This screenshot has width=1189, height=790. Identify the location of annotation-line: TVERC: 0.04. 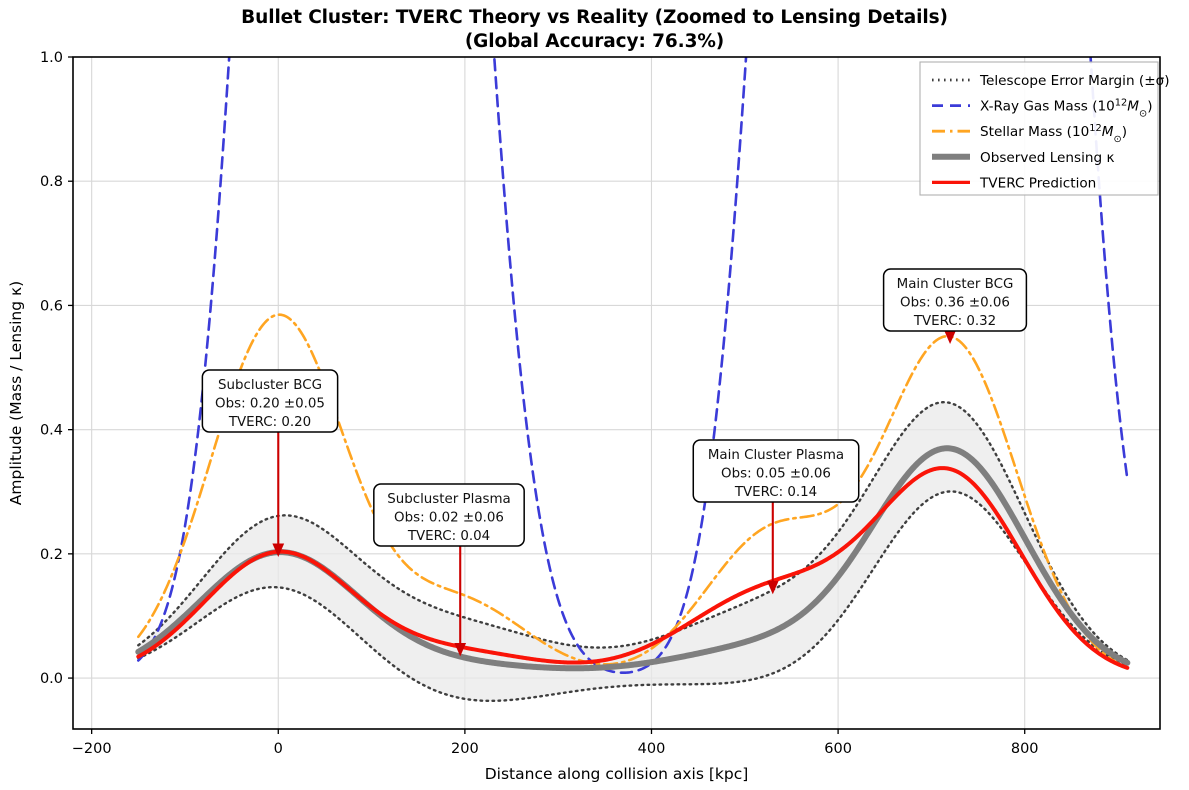
(448, 536).